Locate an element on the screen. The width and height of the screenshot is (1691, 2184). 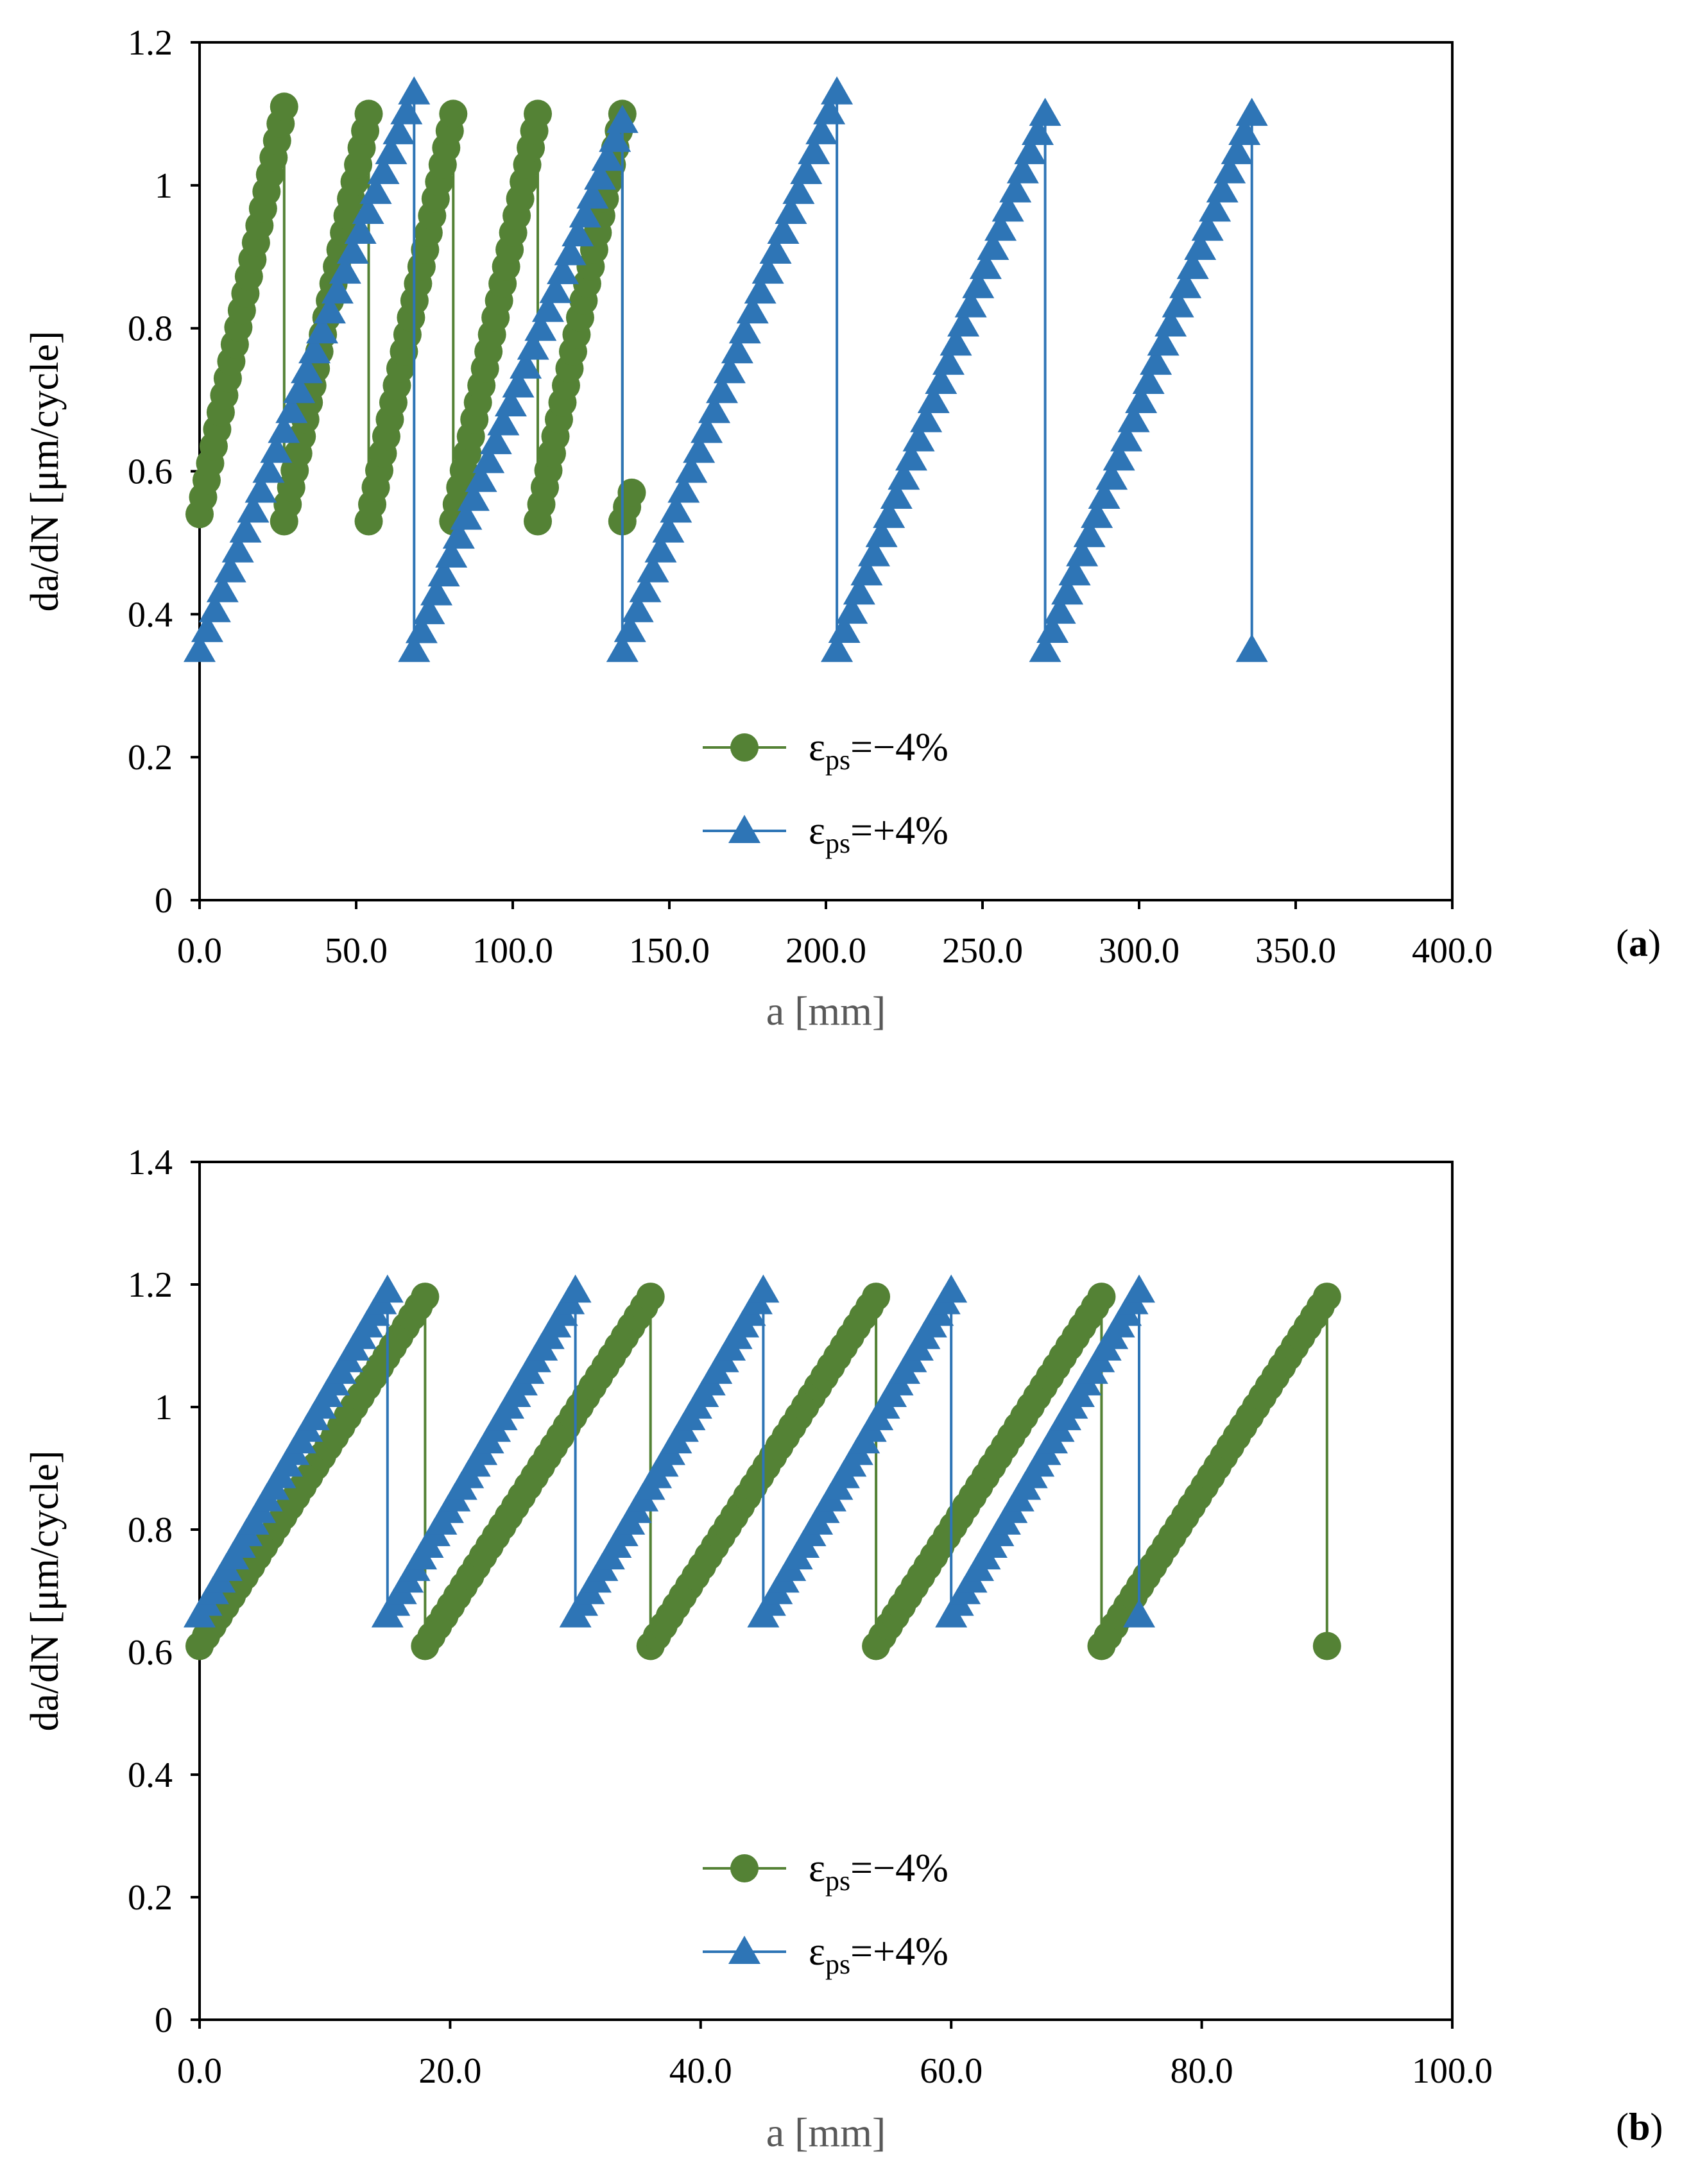
panel-letter: b is located at coordinates (1639, 2127).